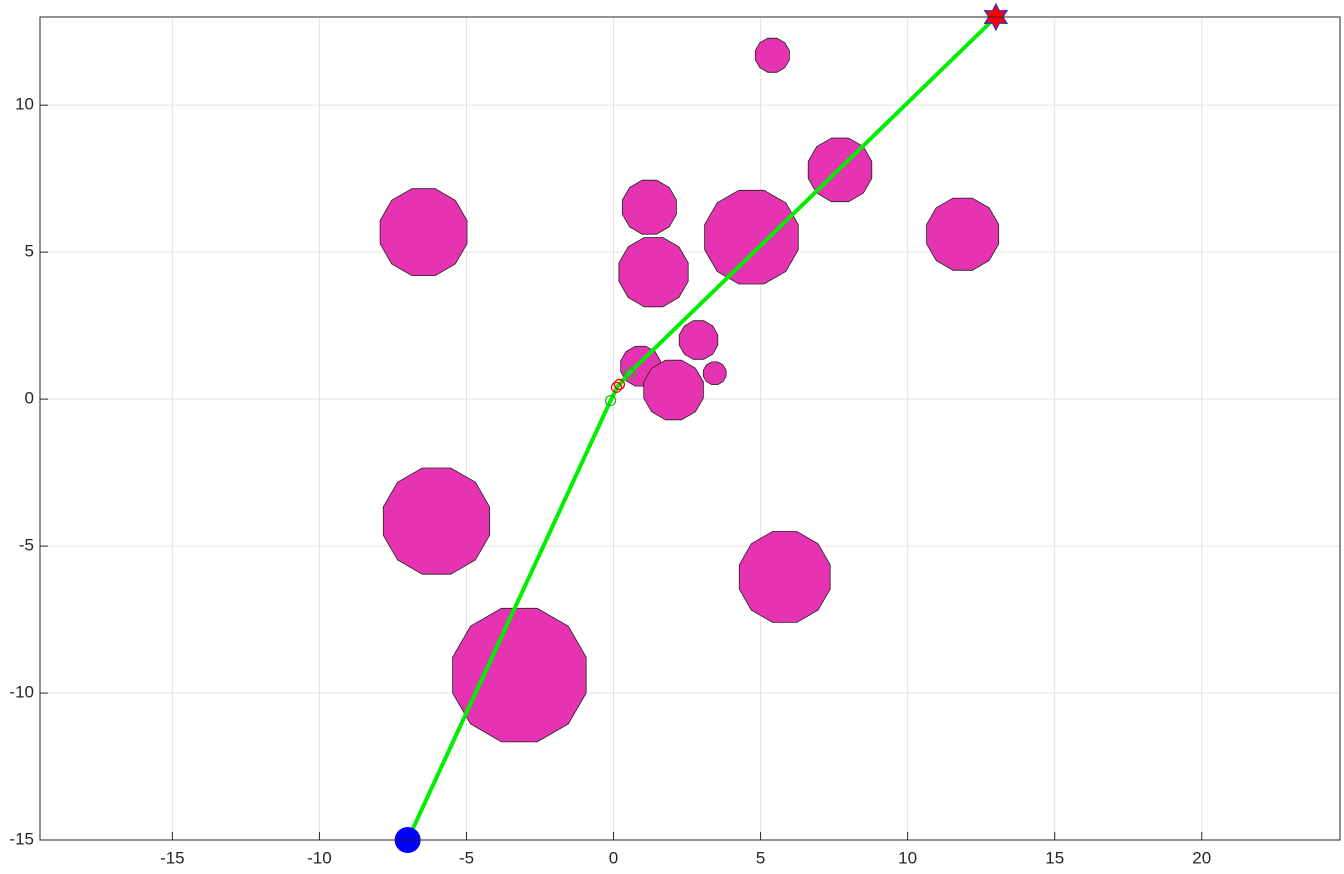  What do you see at coordinates (26, 545) in the screenshot?
I see `y-tick-label: -5` at bounding box center [26, 545].